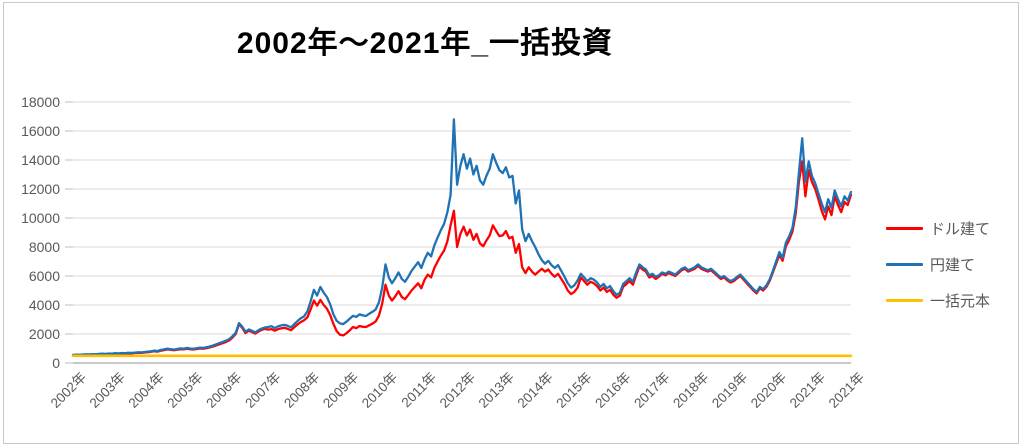 The height and width of the screenshot is (448, 1024). Describe the element at coordinates (904, 228) in the screenshot. I see `dollar-series-line-swatch` at that location.